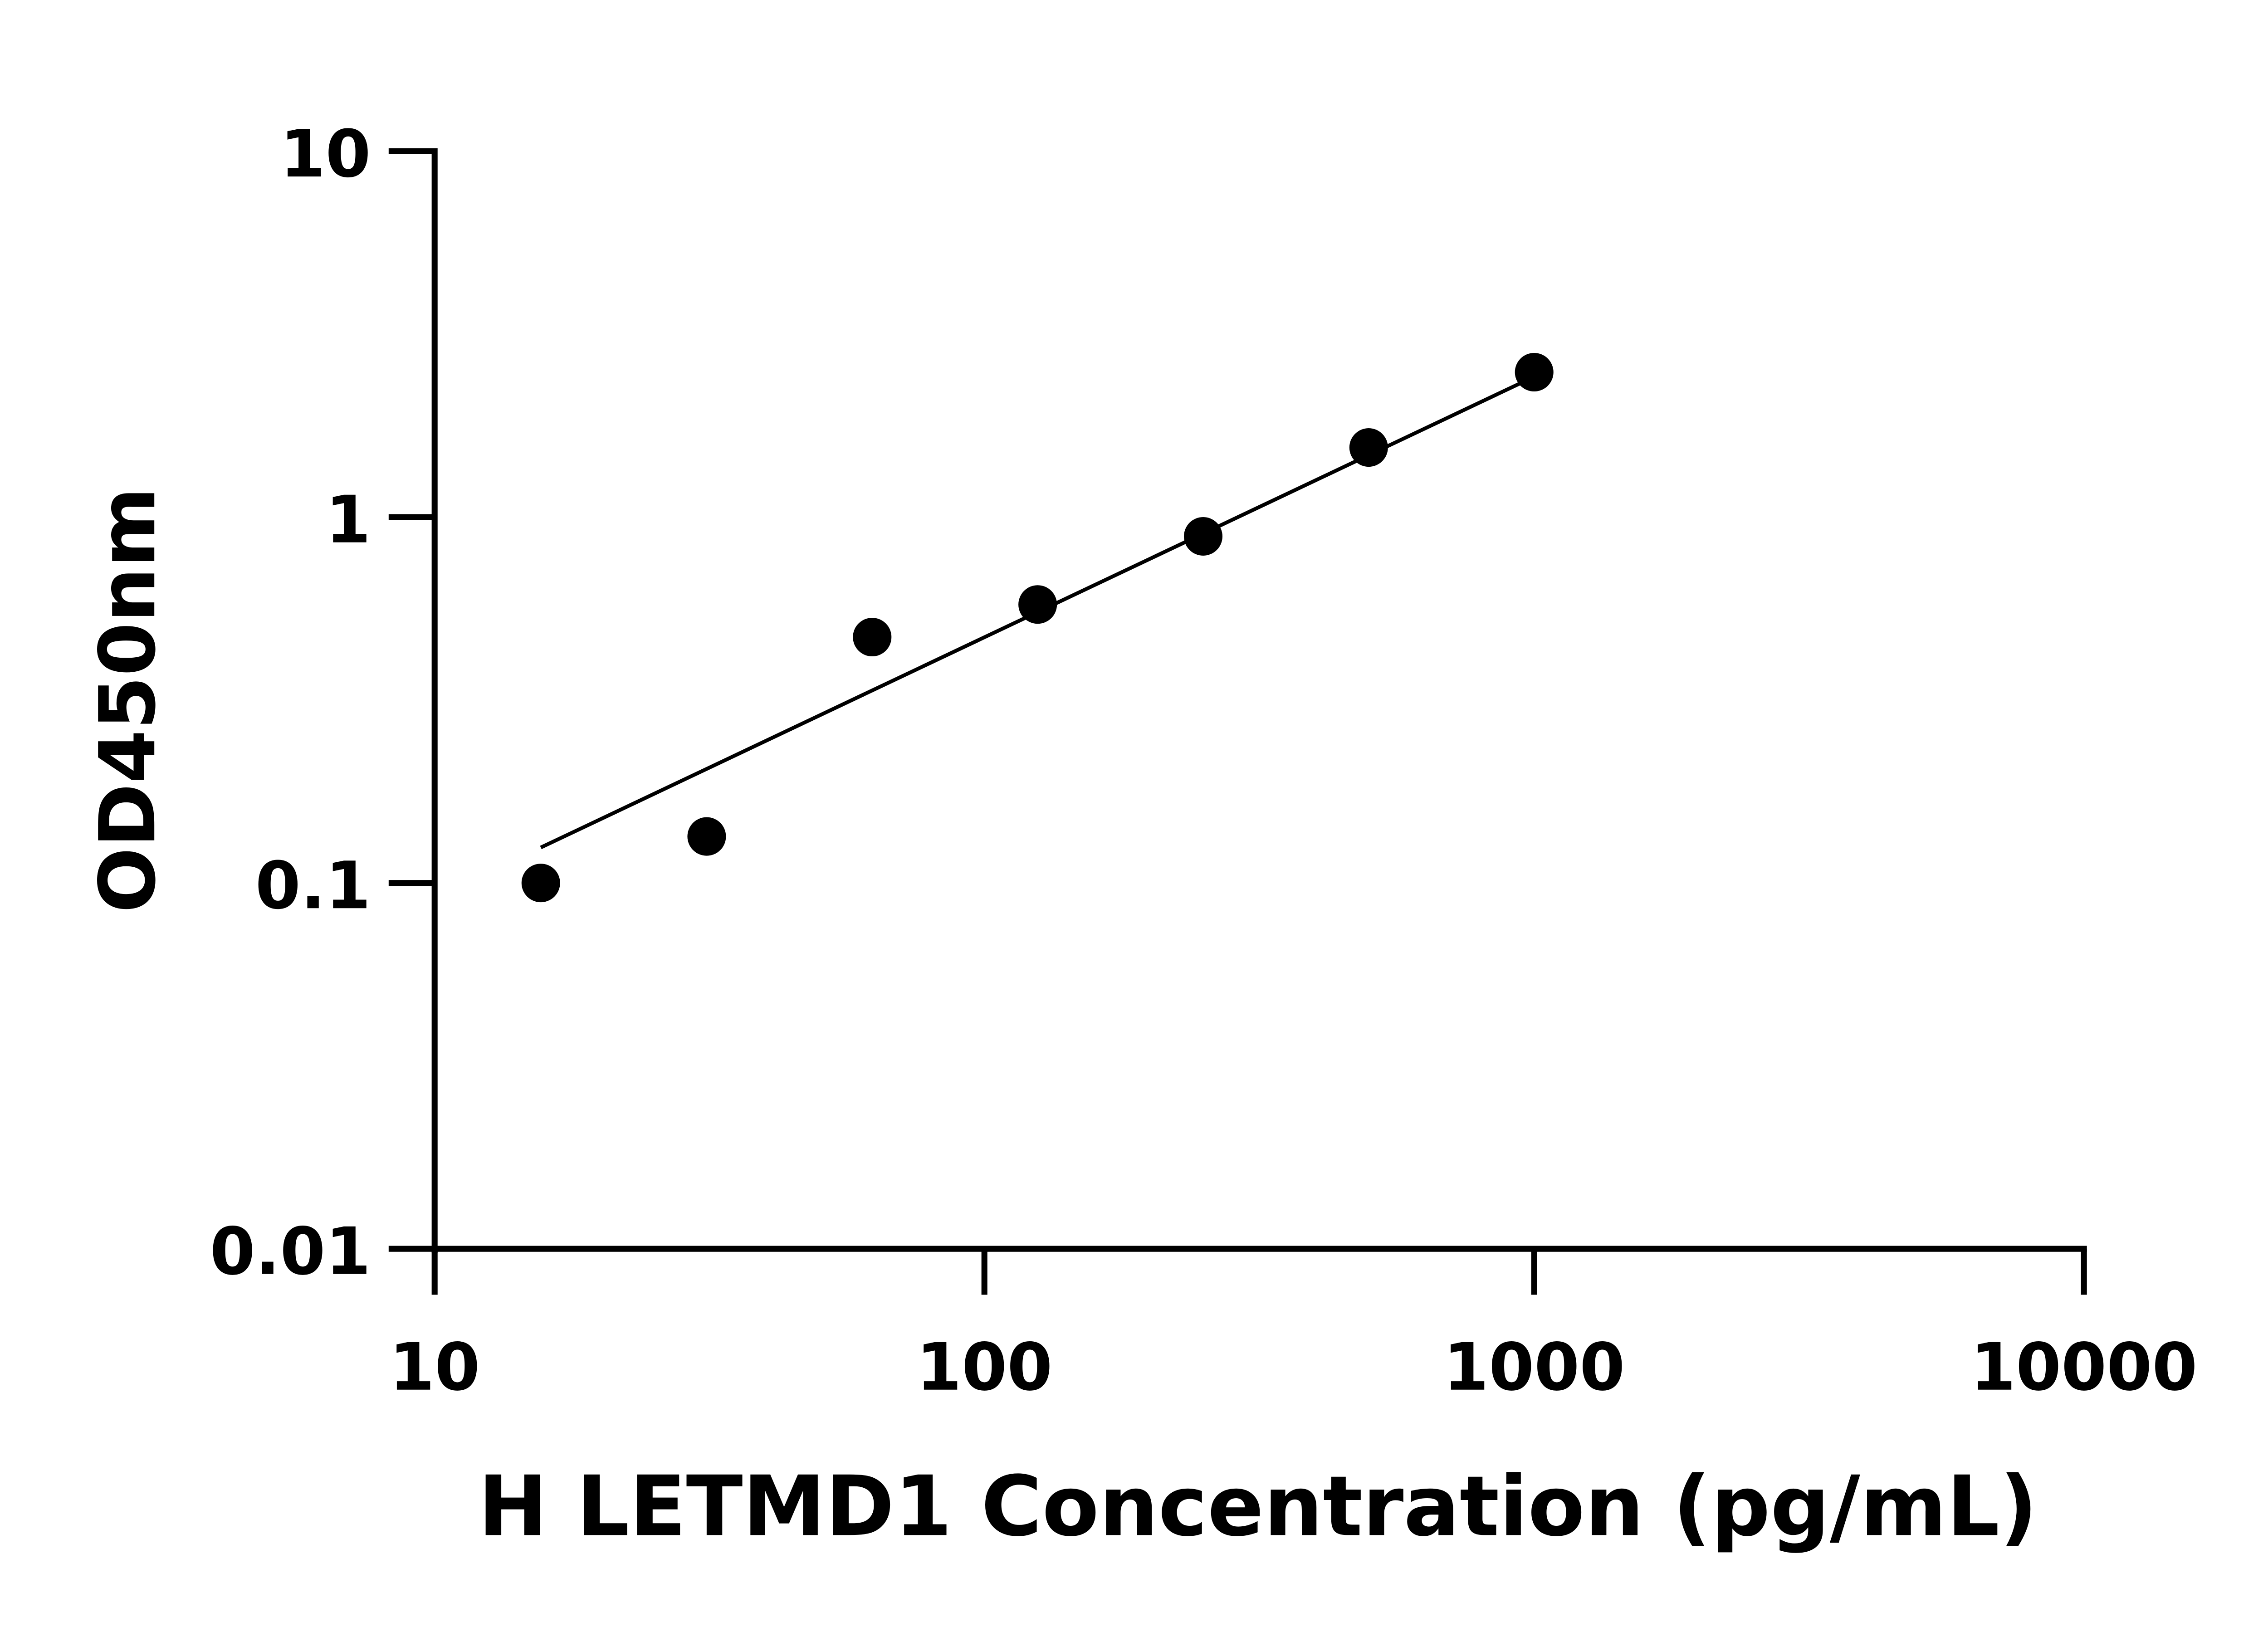  What do you see at coordinates (325, 154) in the screenshot?
I see `y-tick-label: 10` at bounding box center [325, 154].